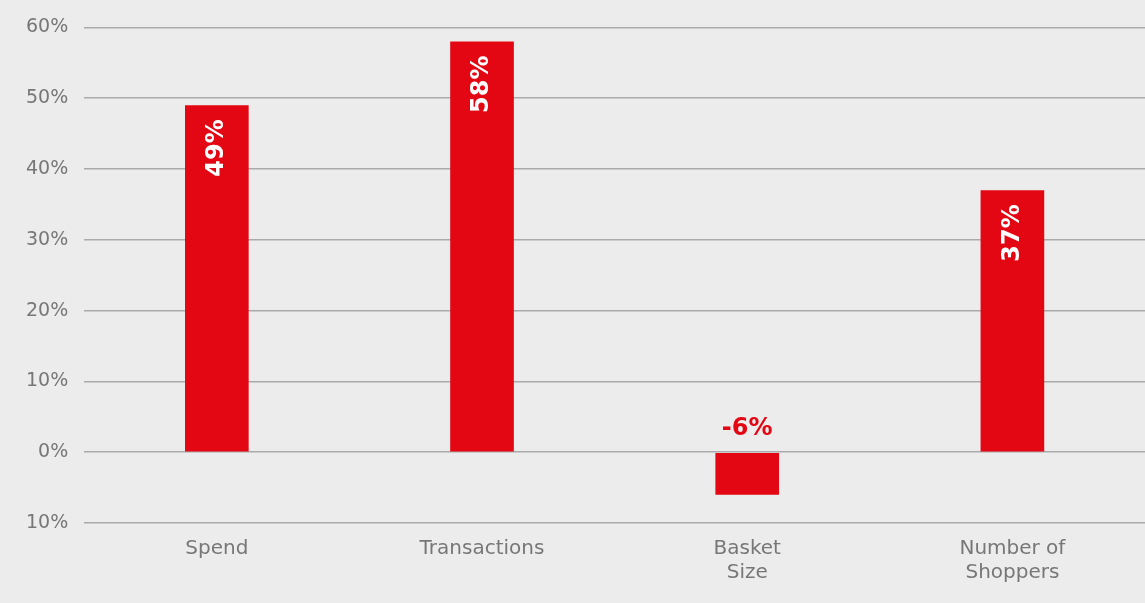 This screenshot has width=1145, height=603. What do you see at coordinates (47, 25) in the screenshot?
I see `y-tick-label: 60%` at bounding box center [47, 25].